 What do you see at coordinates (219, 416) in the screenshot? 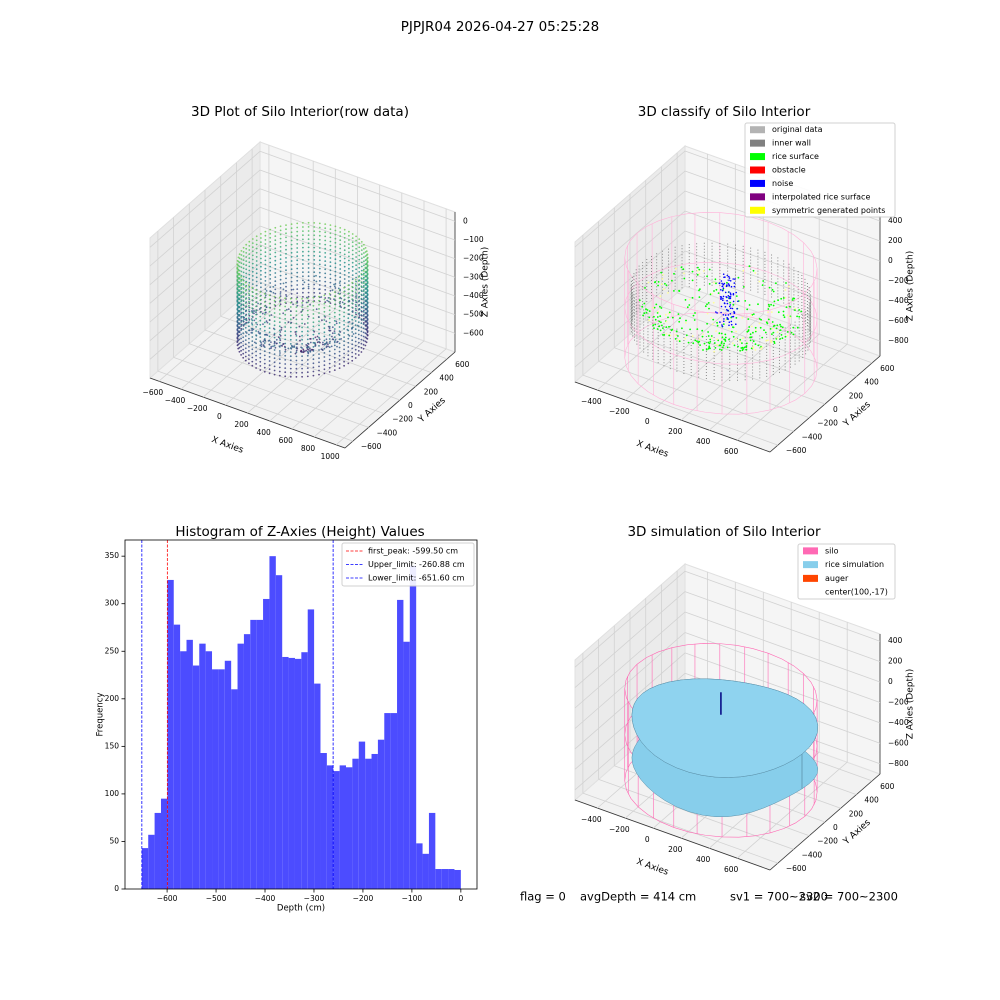
I see `x-tick-label: 0` at bounding box center [219, 416].